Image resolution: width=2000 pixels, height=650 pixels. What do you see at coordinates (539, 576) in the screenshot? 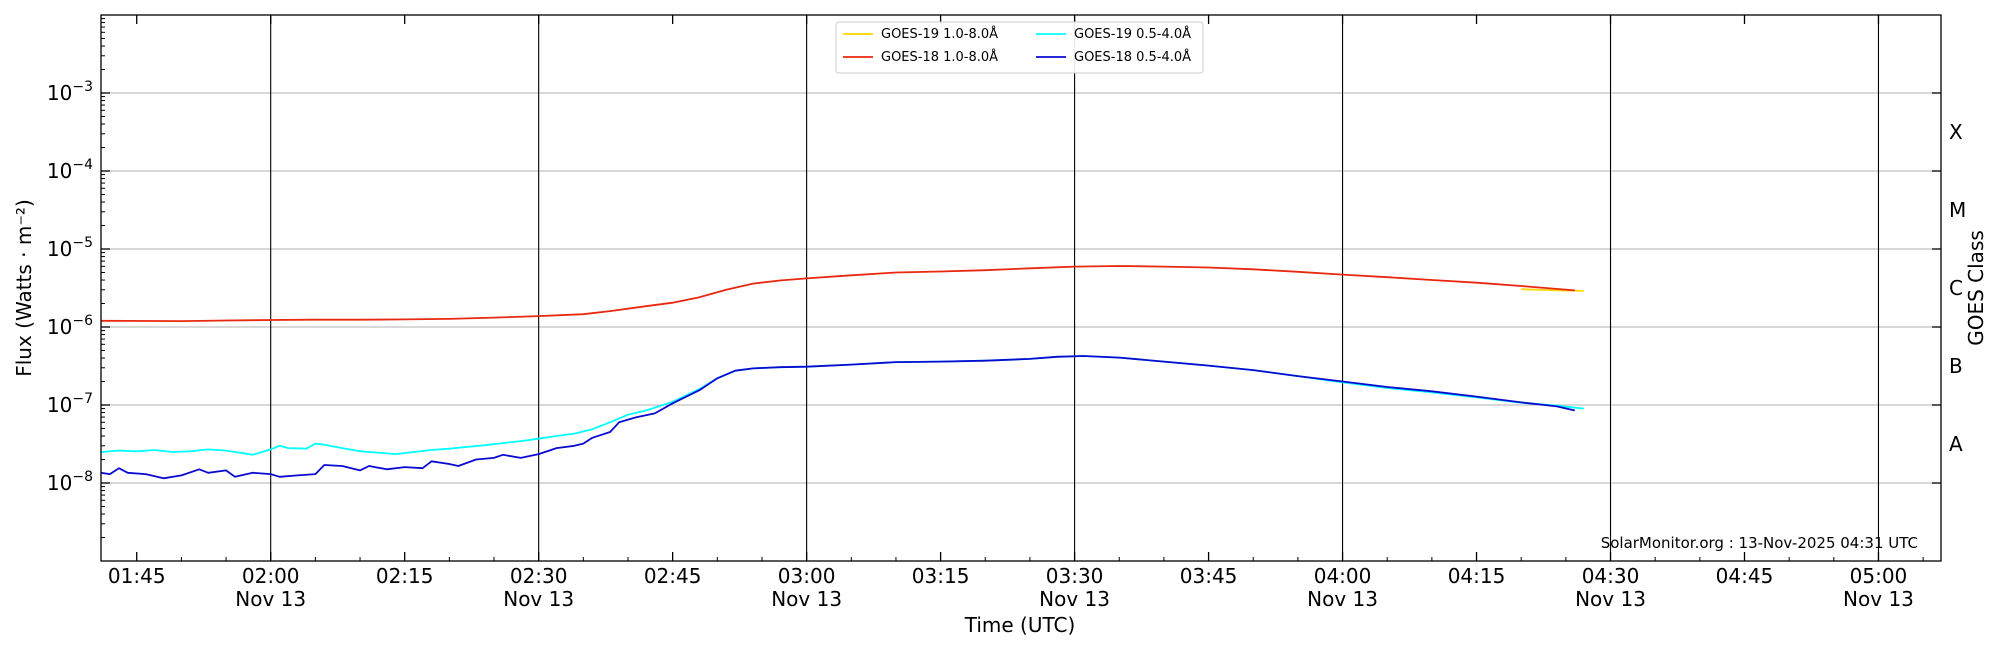
I see `x-tick-label: 02:30` at bounding box center [539, 576].